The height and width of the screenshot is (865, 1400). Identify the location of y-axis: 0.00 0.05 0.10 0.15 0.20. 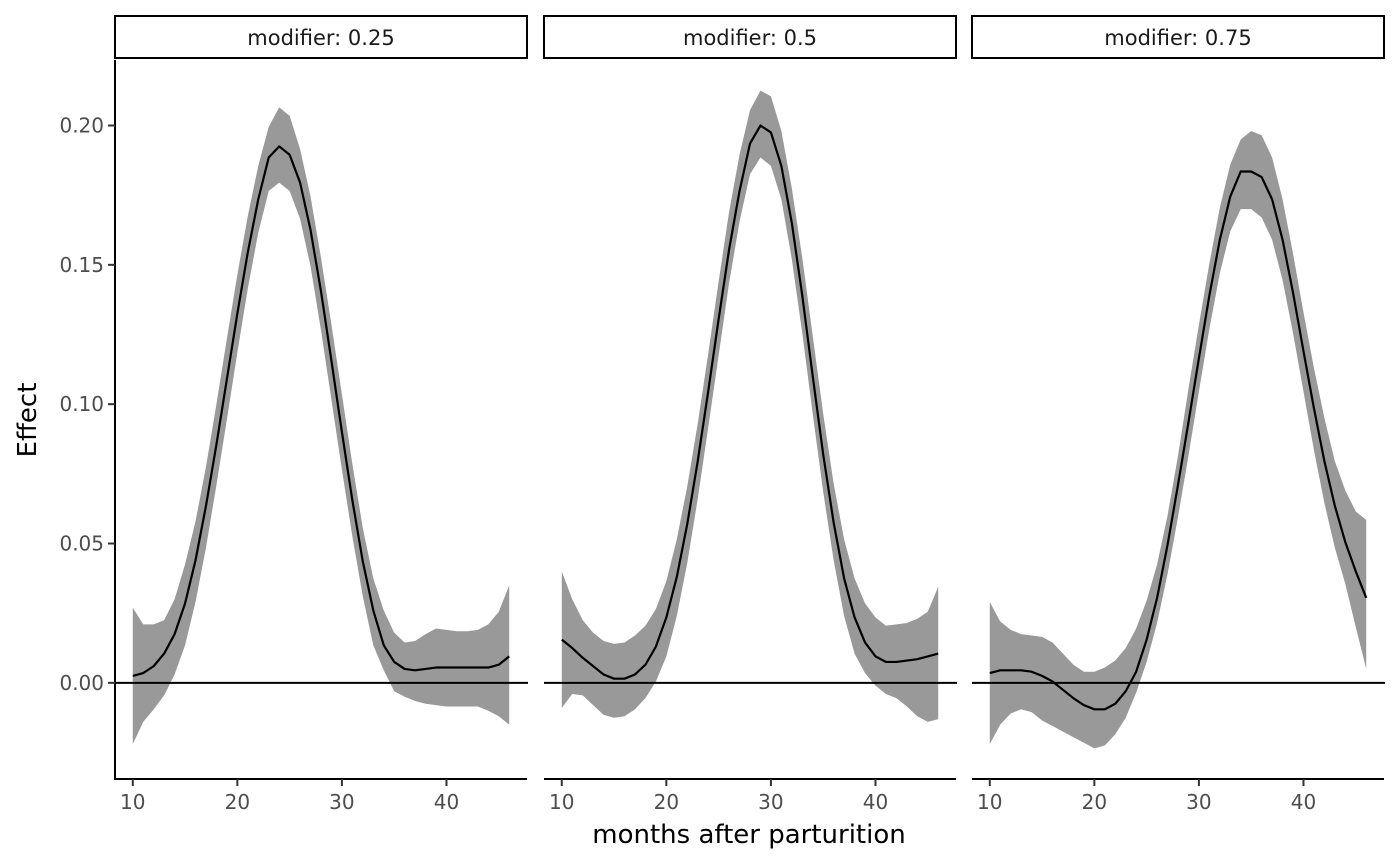
(87, 420).